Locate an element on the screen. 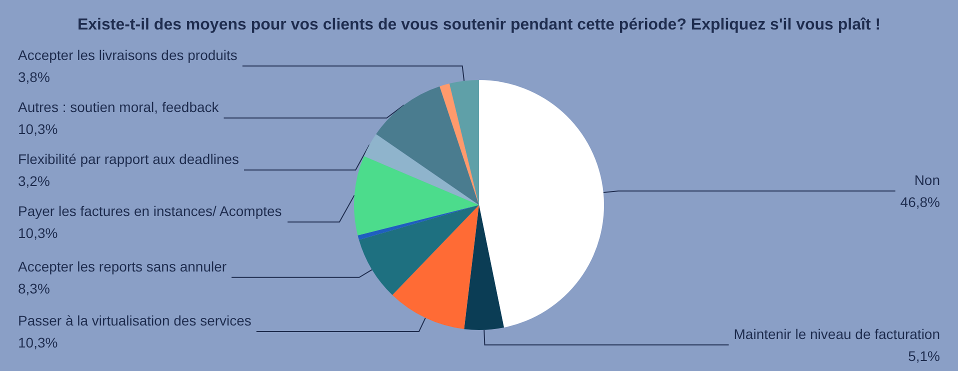  slice-label: Non is located at coordinates (927, 180).